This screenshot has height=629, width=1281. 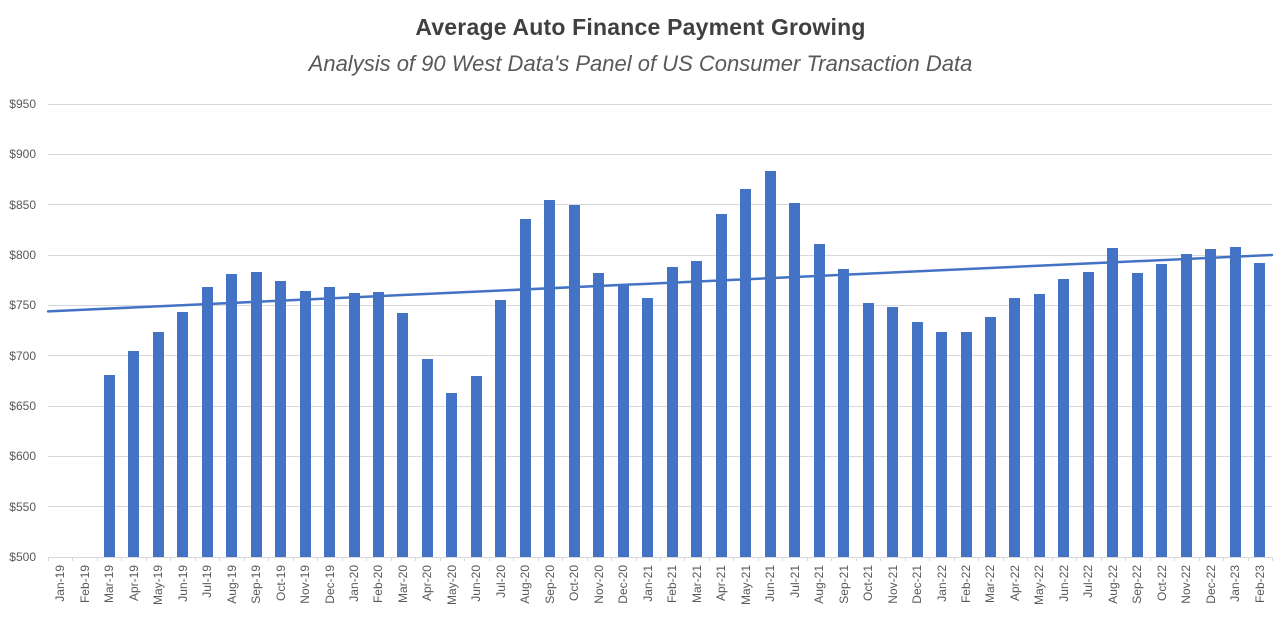 I want to click on x-axis-label: Apr-22, so click(x=1014, y=583).